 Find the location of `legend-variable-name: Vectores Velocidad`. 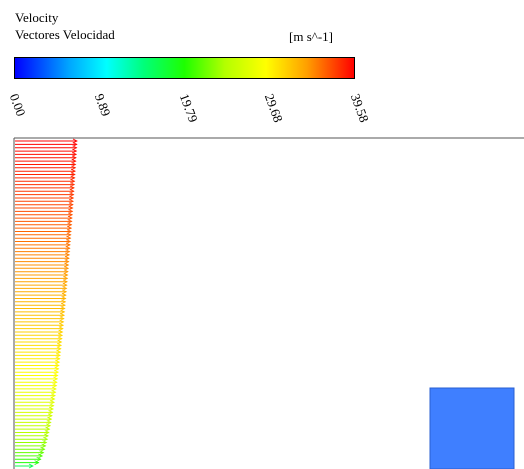

legend-variable-name: Vectores Velocidad is located at coordinates (65, 34).